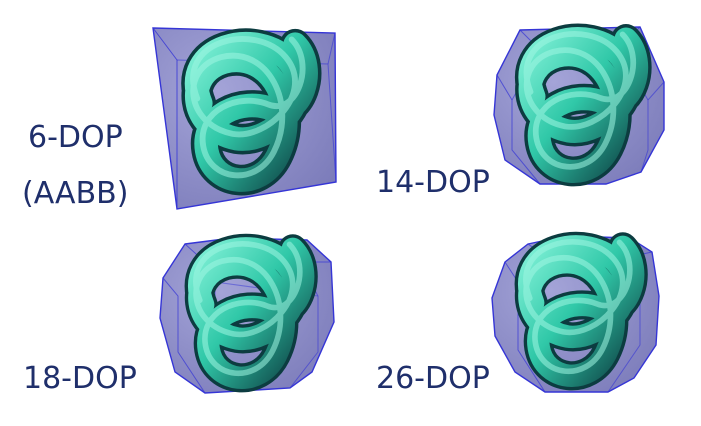  What do you see at coordinates (80, 378) in the screenshot?
I see `label-18dop: 18-DOP` at bounding box center [80, 378].